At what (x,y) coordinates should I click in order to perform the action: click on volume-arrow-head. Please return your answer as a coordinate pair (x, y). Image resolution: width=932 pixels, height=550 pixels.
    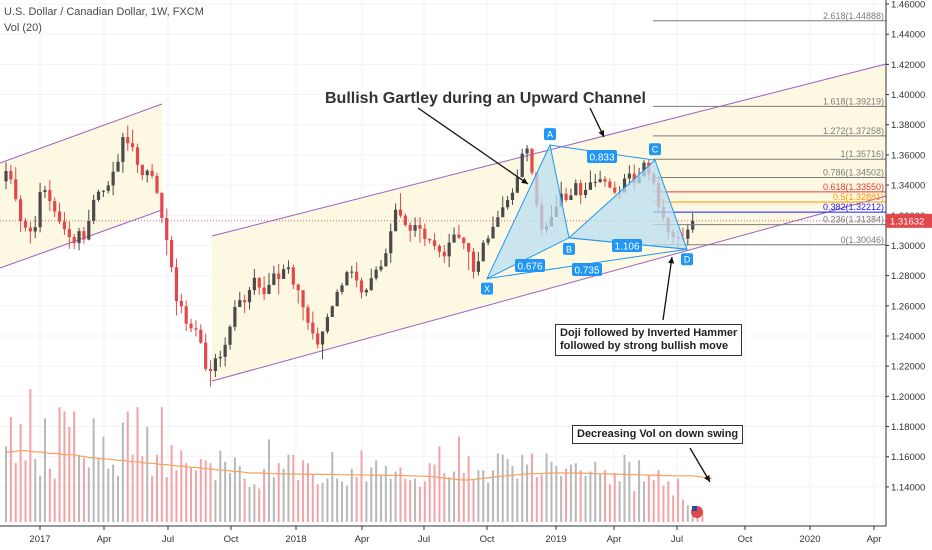
    Looking at the image, I should click on (707, 478).